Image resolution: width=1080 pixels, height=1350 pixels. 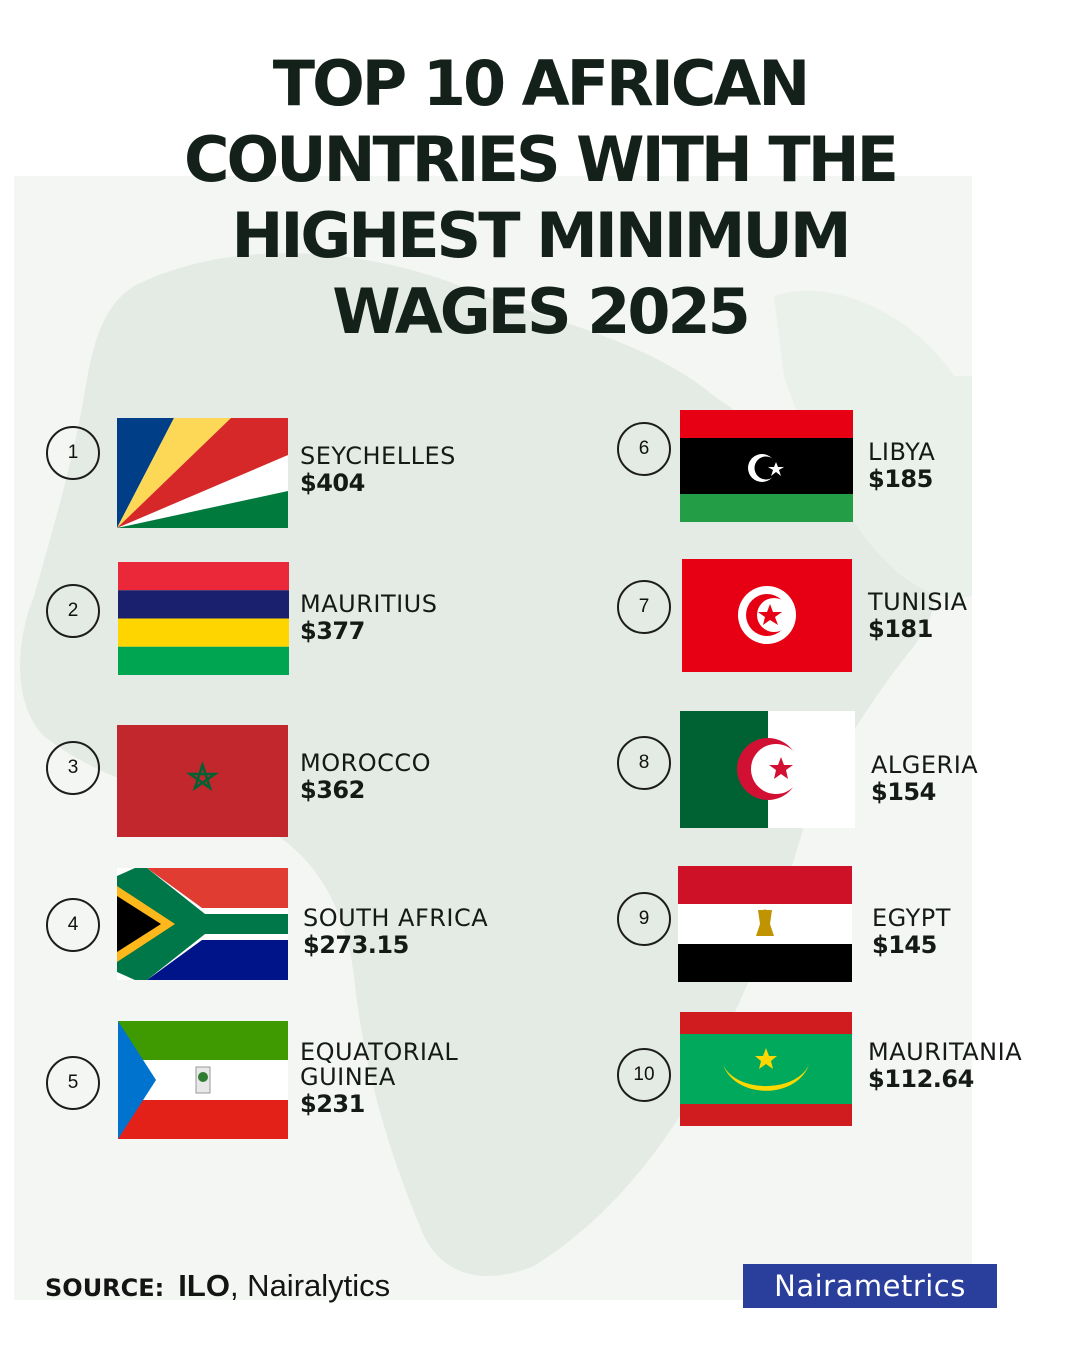 I want to click on arabia-shape, so click(x=873, y=444).